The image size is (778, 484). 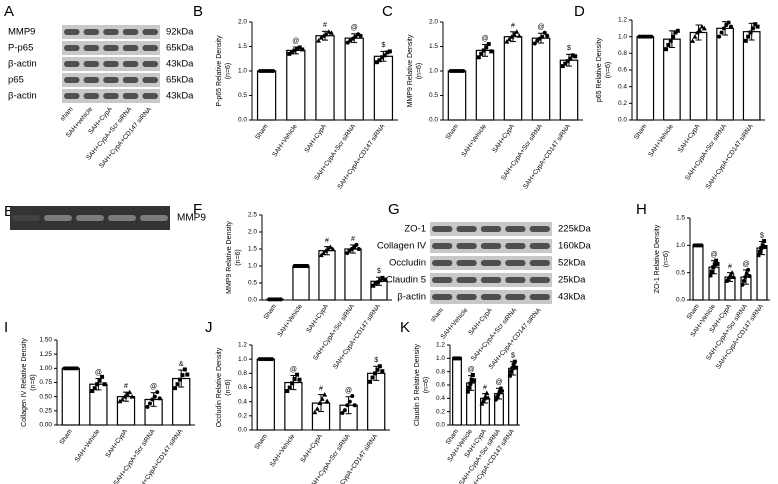 I want to click on y-tick-label: 1.2, so click(x=440, y=345).